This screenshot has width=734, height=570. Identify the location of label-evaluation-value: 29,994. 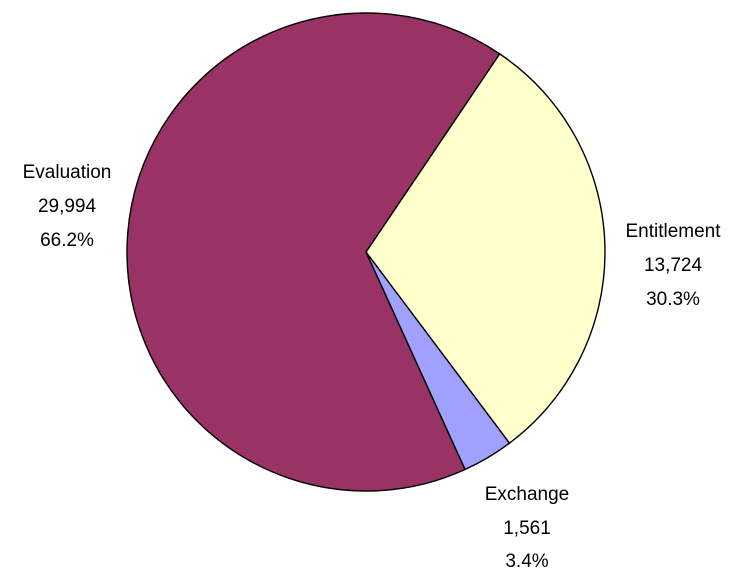
(67, 206).